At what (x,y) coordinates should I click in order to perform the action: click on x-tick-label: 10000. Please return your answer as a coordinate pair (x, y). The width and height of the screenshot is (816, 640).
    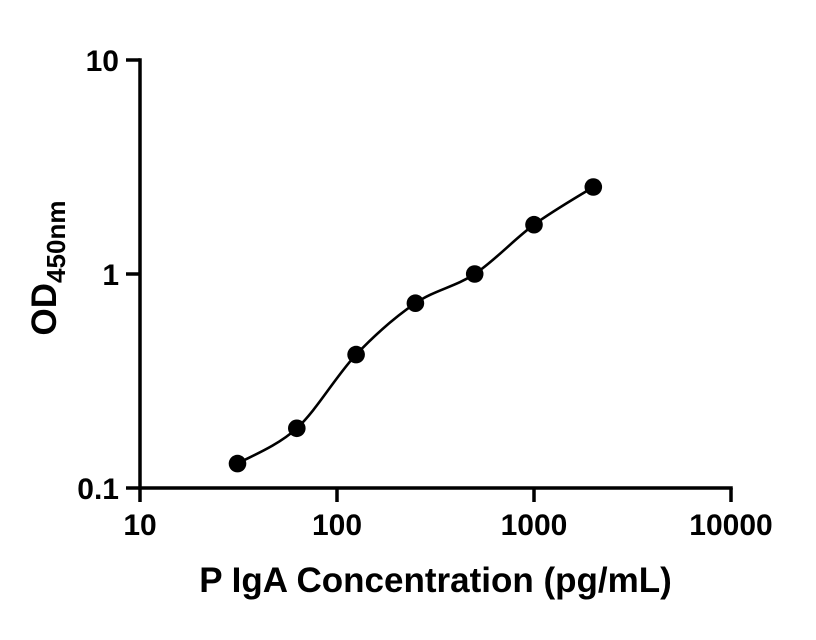
    Looking at the image, I should click on (730, 525).